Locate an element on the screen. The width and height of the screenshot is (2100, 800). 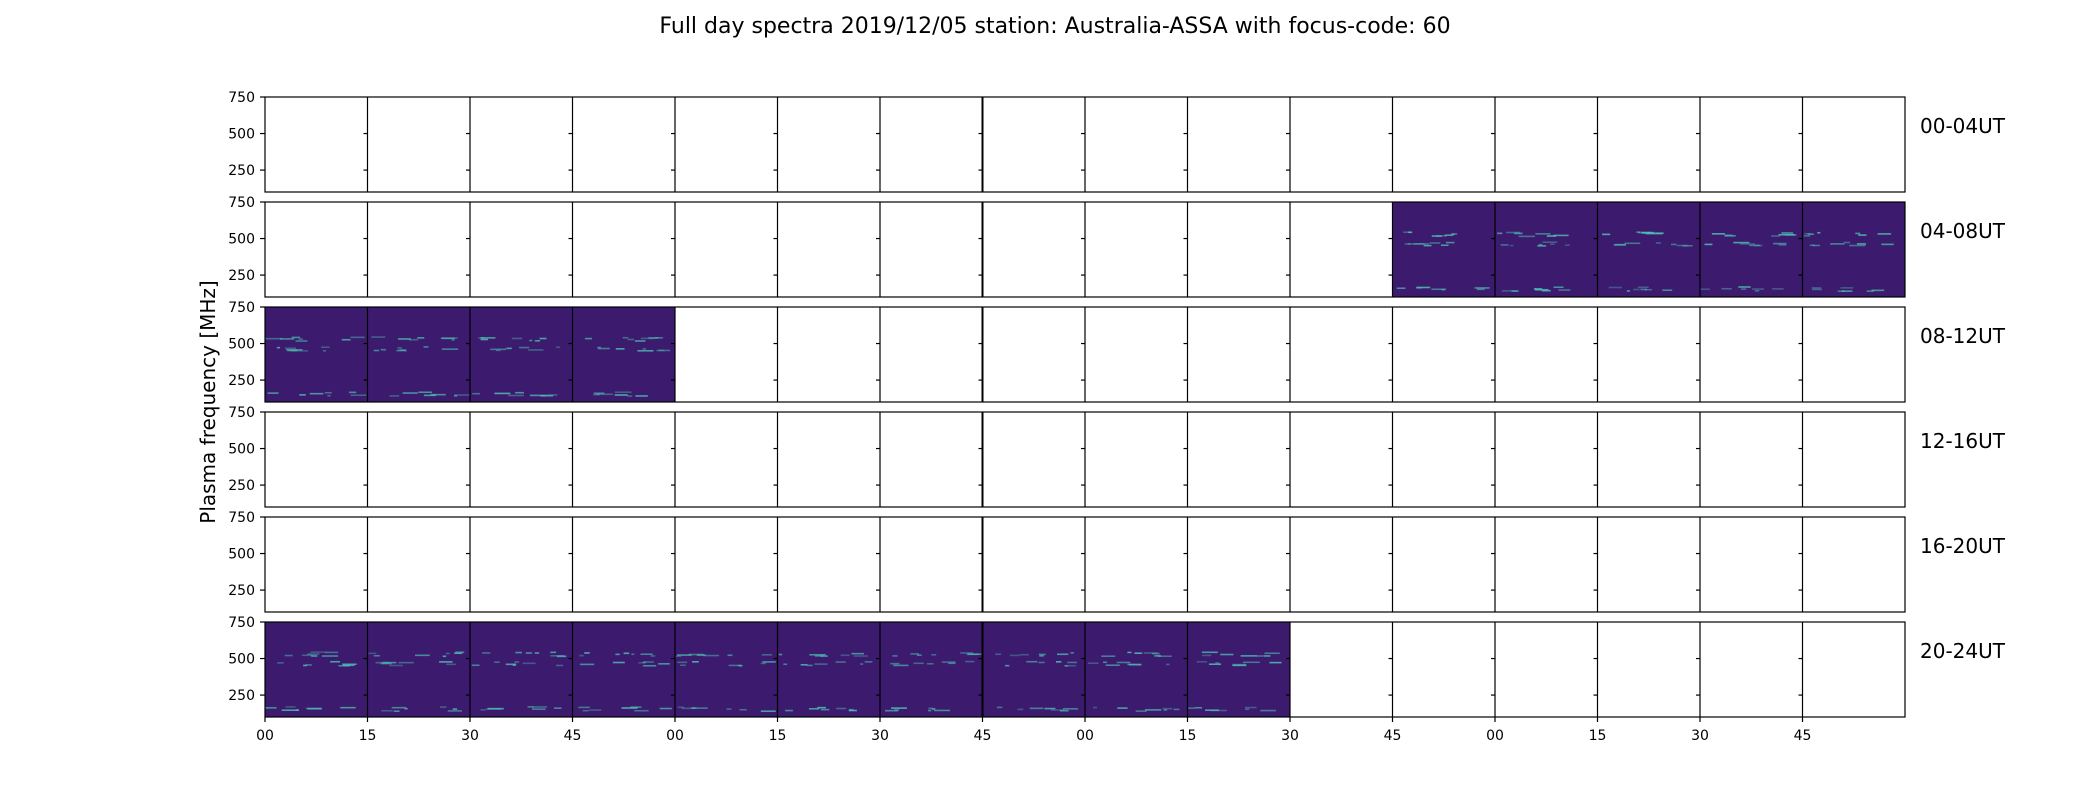
y-tick-label: 750 is located at coordinates (241, 308).